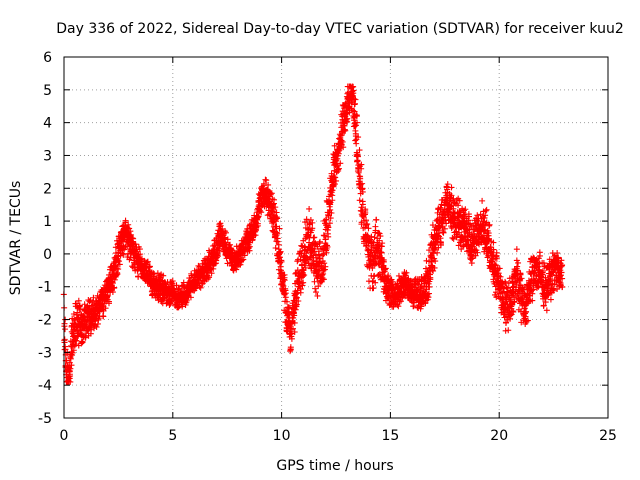  What do you see at coordinates (608, 436) in the screenshot?
I see `x-tick-label: 25` at bounding box center [608, 436].